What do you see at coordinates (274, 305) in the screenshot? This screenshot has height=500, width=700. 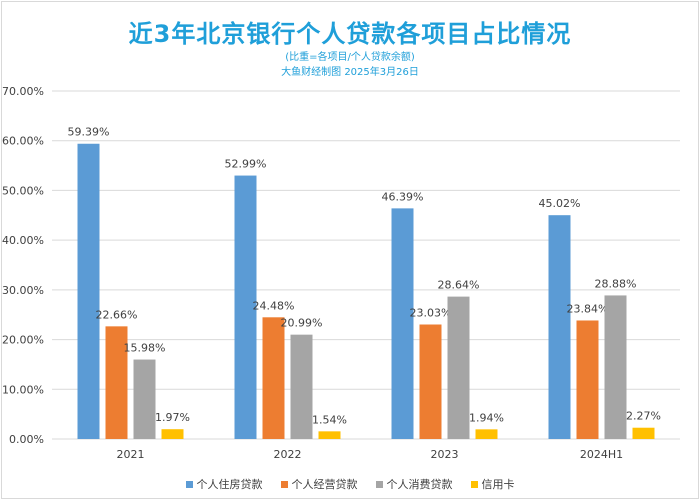 I see `data-label: 24.48%` at bounding box center [274, 305].